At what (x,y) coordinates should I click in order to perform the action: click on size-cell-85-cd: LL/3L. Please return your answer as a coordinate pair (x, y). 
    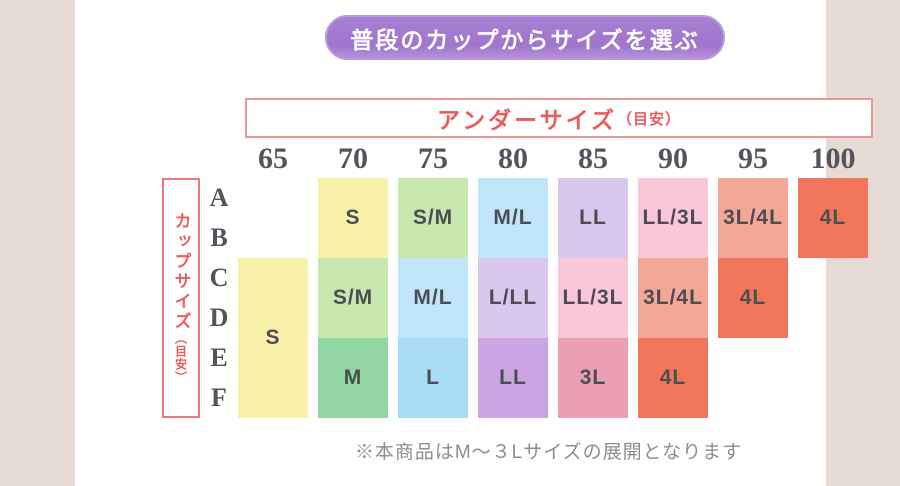
    Looking at the image, I should click on (593, 298).